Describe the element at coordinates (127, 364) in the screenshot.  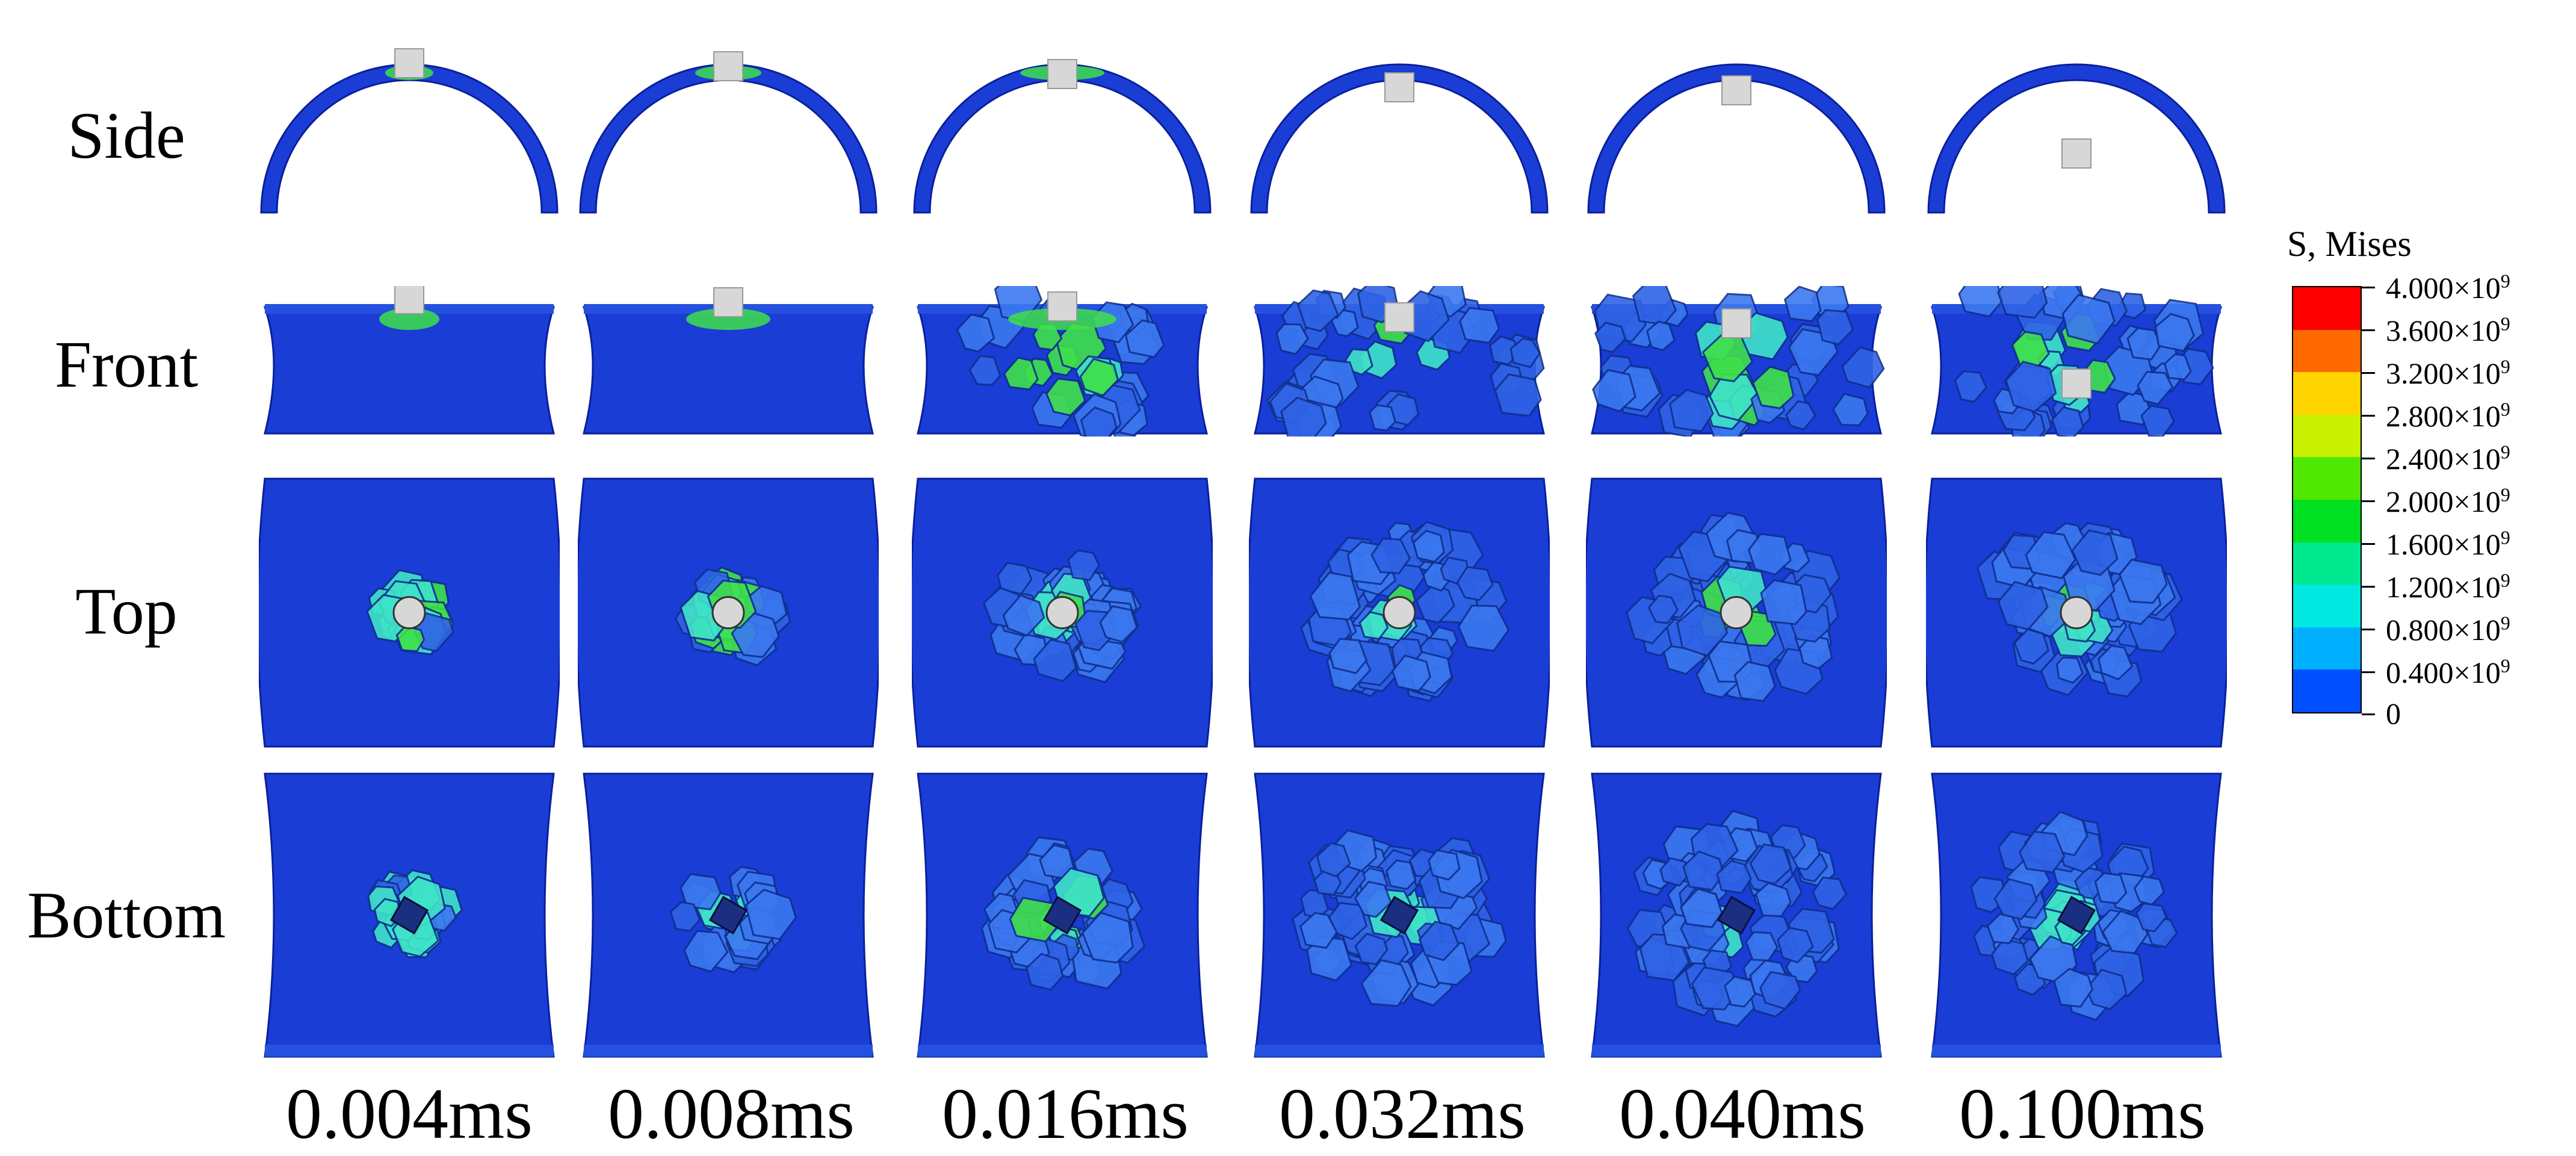
I see `row-label-front: Front` at that location.